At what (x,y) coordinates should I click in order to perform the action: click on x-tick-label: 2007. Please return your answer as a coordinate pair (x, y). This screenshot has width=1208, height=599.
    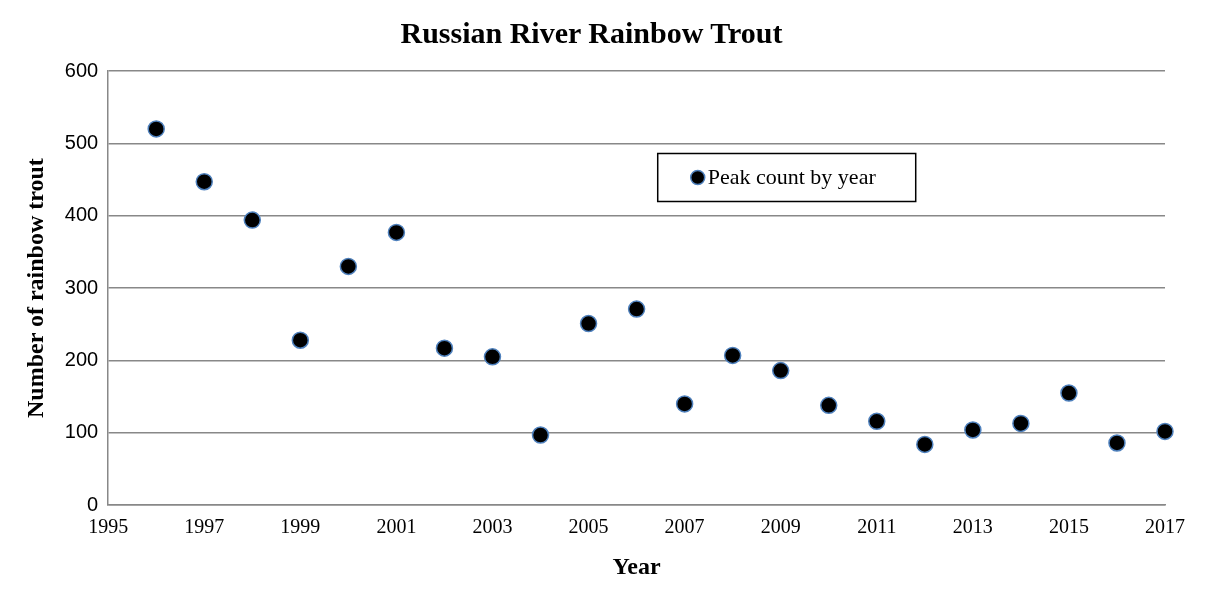
    Looking at the image, I should click on (684, 526).